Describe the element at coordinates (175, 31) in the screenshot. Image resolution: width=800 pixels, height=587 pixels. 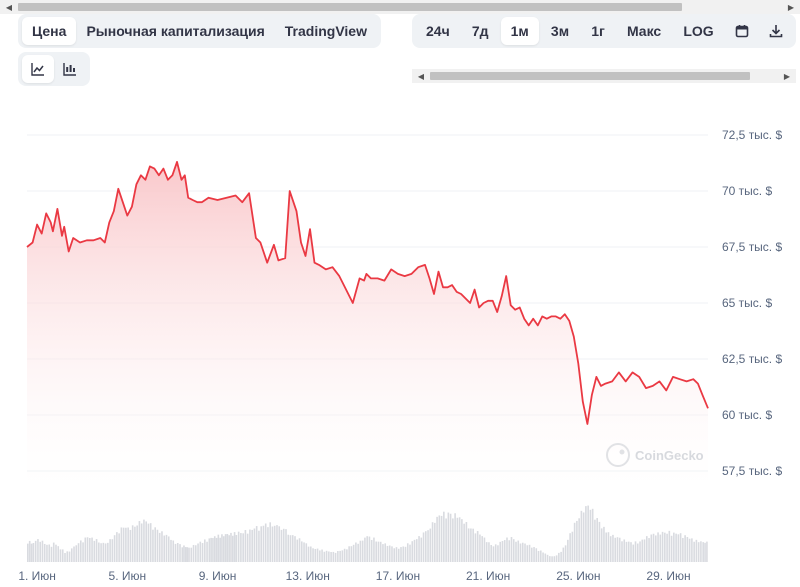
I see `tab-market-cap: Рыночная капитализация` at that location.